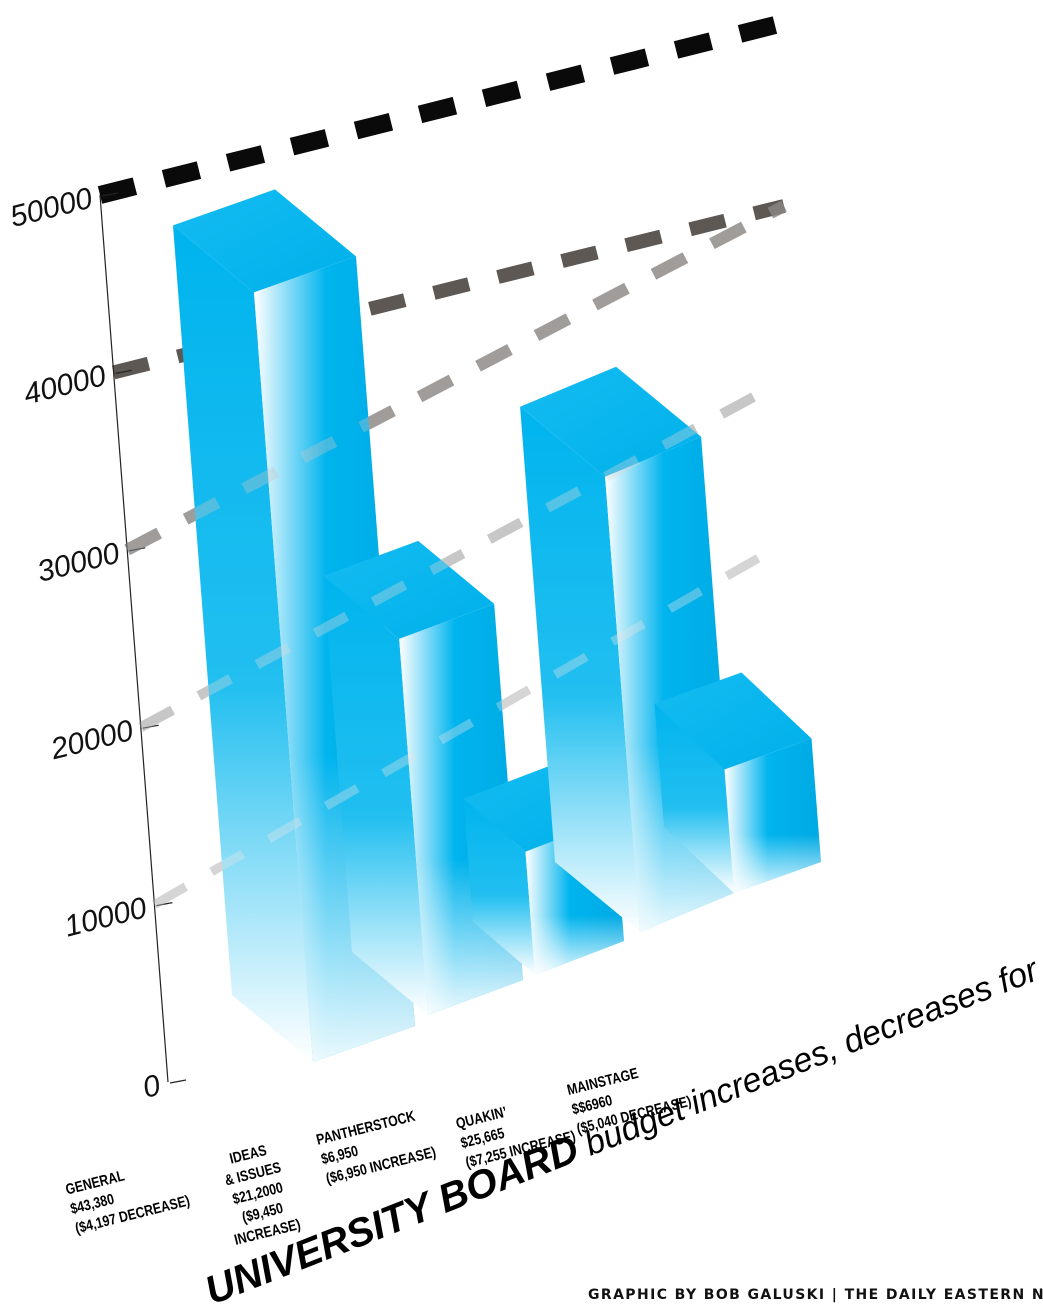 This screenshot has width=1043, height=1309. I want to click on bar-label: GENERAL$43,380($4,197 DECREASE), so click(128, 1194).